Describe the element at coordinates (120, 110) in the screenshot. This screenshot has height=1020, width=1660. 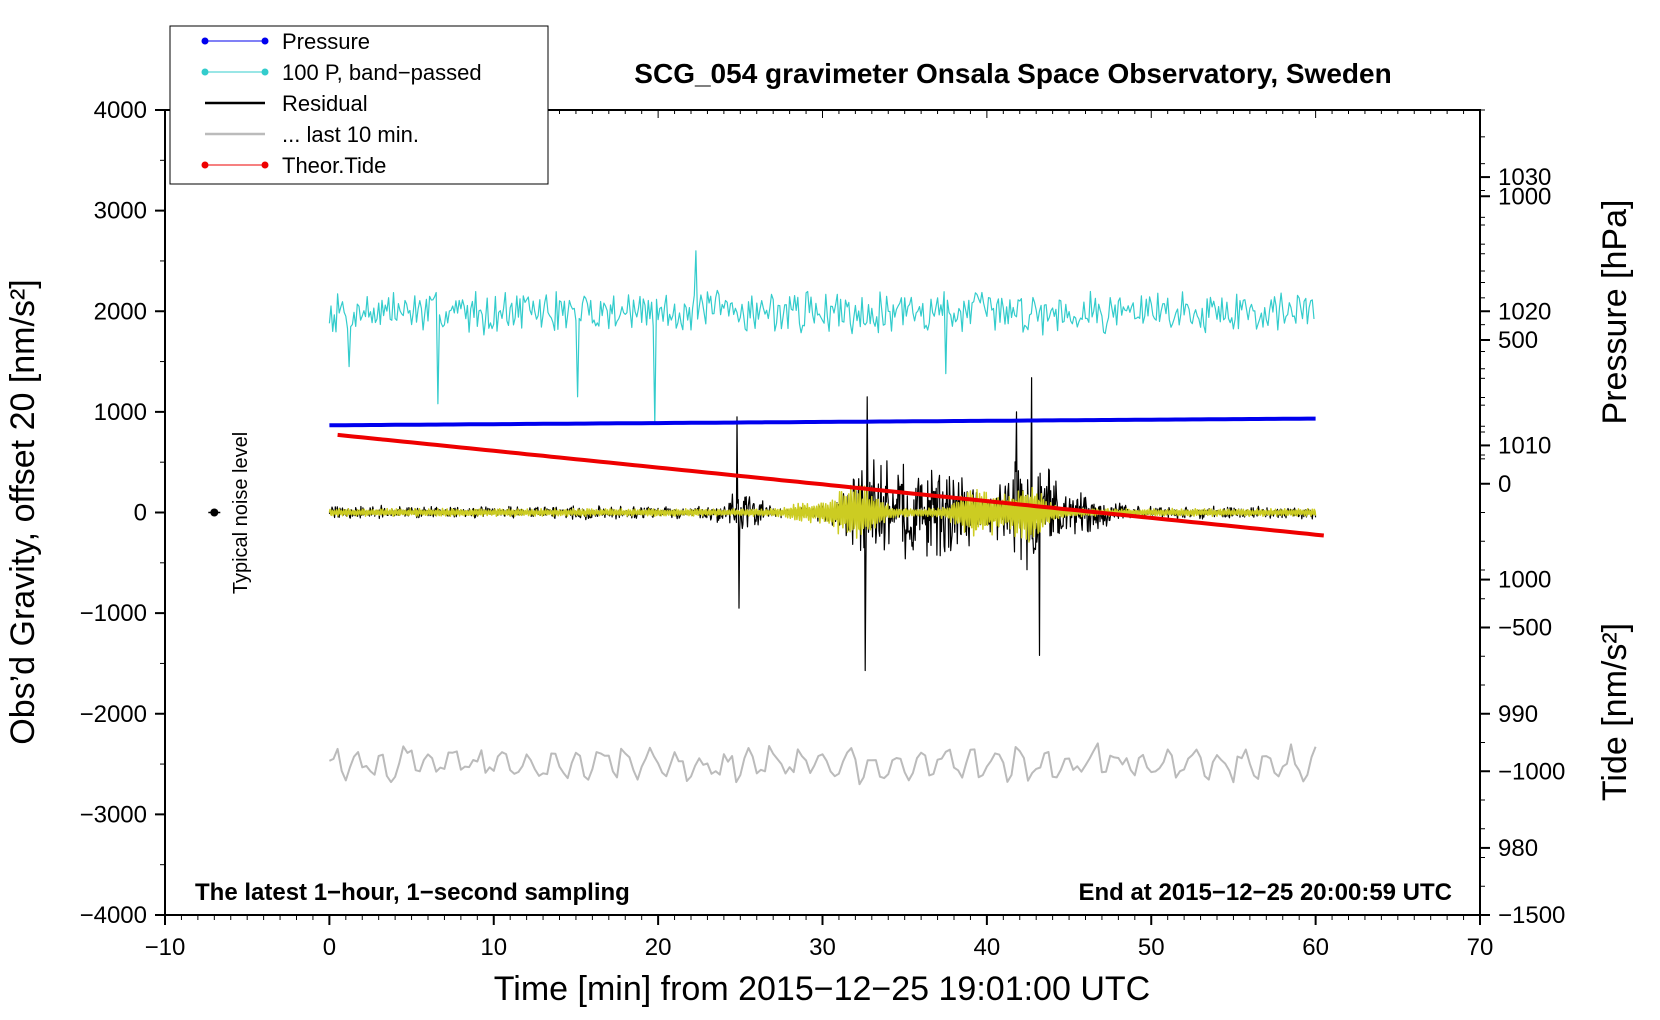
I see `y-tick-label: 4000` at that location.